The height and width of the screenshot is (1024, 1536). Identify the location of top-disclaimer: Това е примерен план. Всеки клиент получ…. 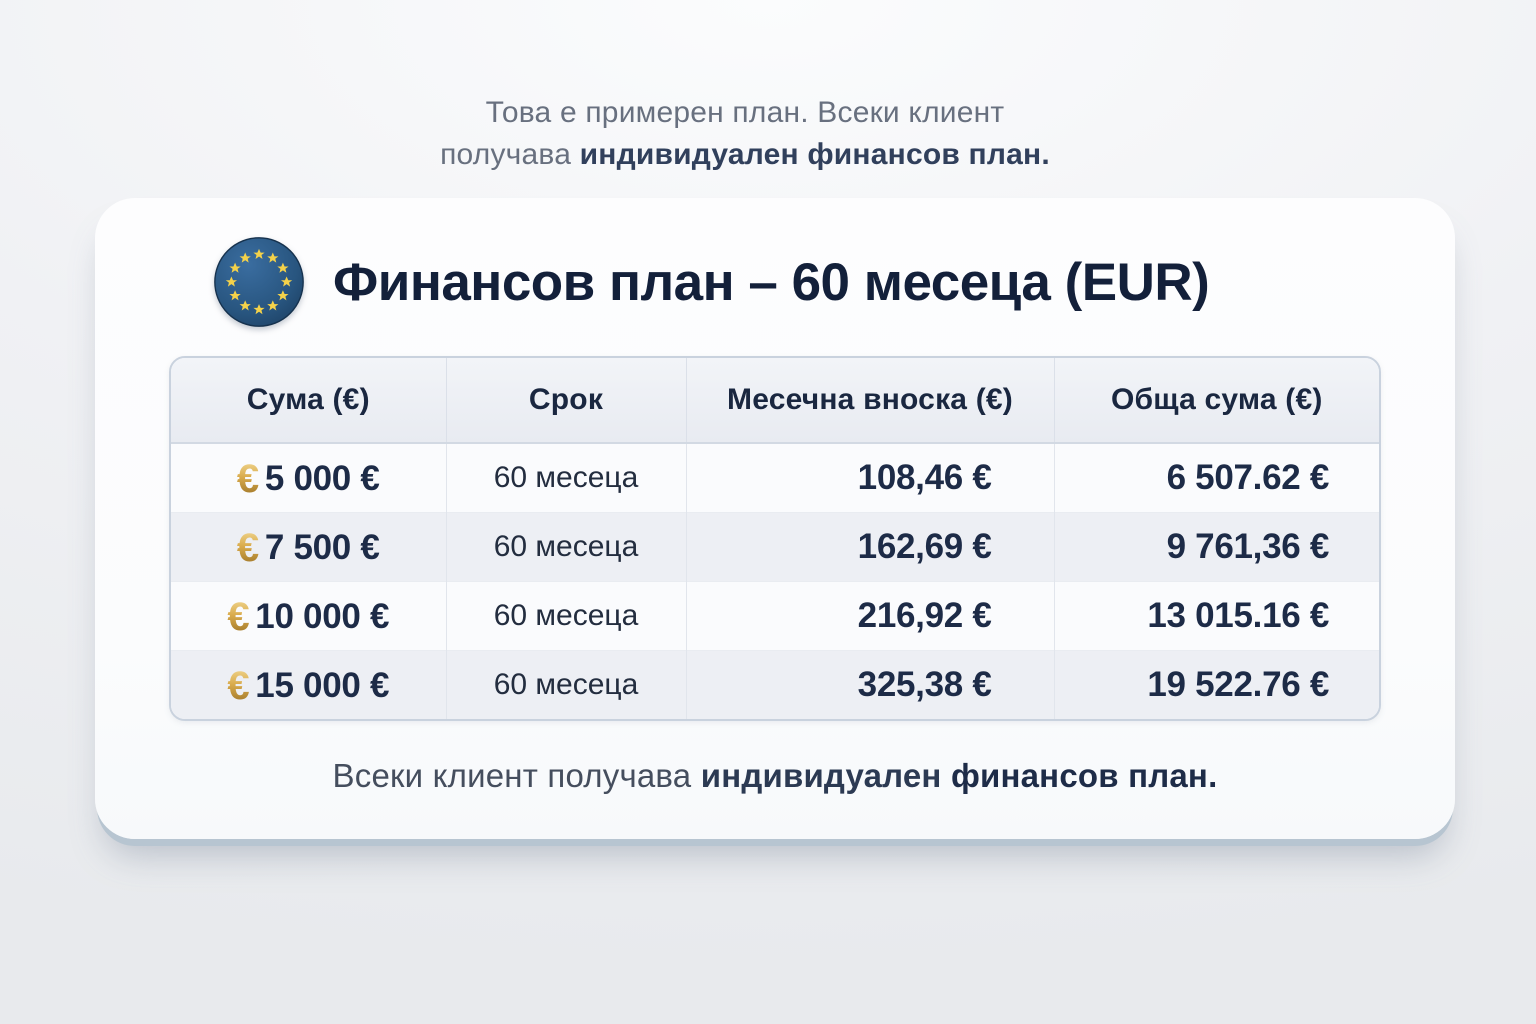
(745, 134).